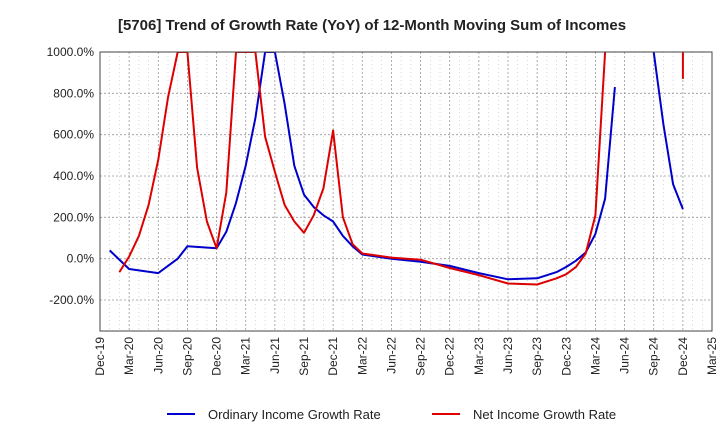  What do you see at coordinates (421, 356) in the screenshot?
I see `x-tick-label: Sep-22` at bounding box center [421, 356].